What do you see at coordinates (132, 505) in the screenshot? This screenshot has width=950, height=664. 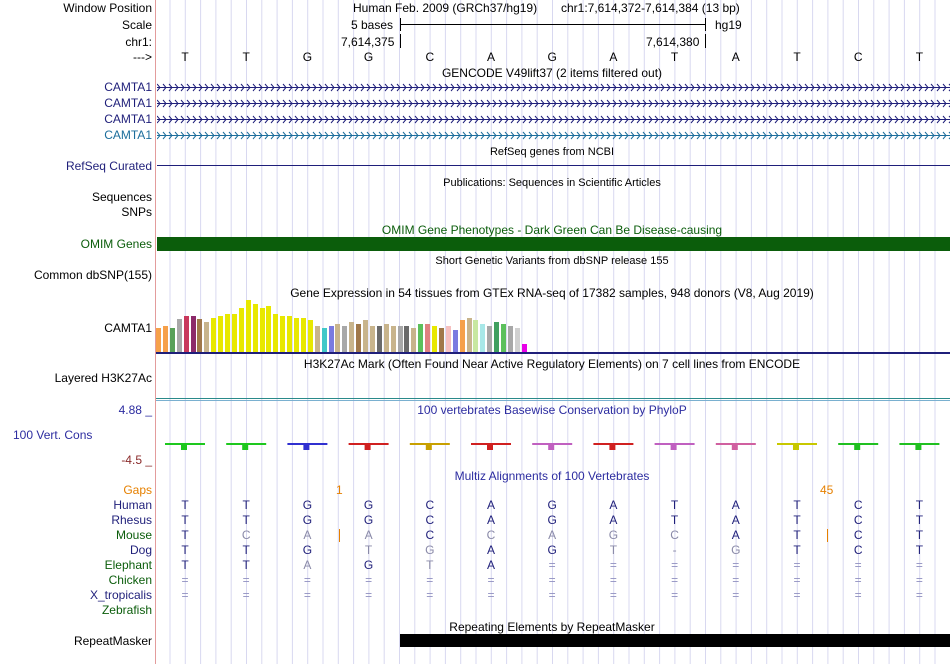 I see `species-label: Human` at bounding box center [132, 505].